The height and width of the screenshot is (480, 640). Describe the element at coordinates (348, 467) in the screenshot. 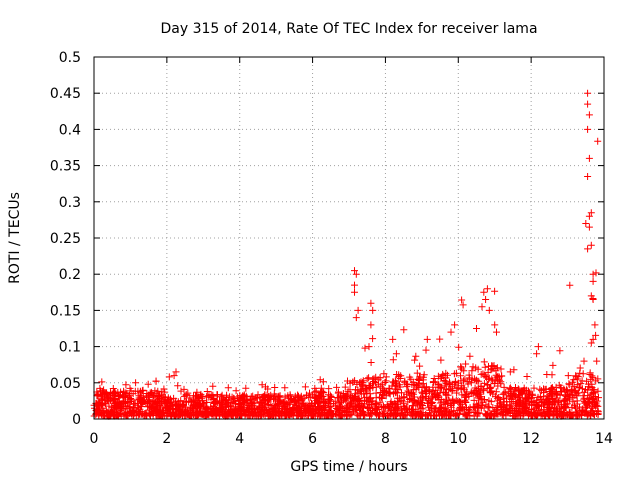

I see `x-axis-title: GPS time / hours` at that location.